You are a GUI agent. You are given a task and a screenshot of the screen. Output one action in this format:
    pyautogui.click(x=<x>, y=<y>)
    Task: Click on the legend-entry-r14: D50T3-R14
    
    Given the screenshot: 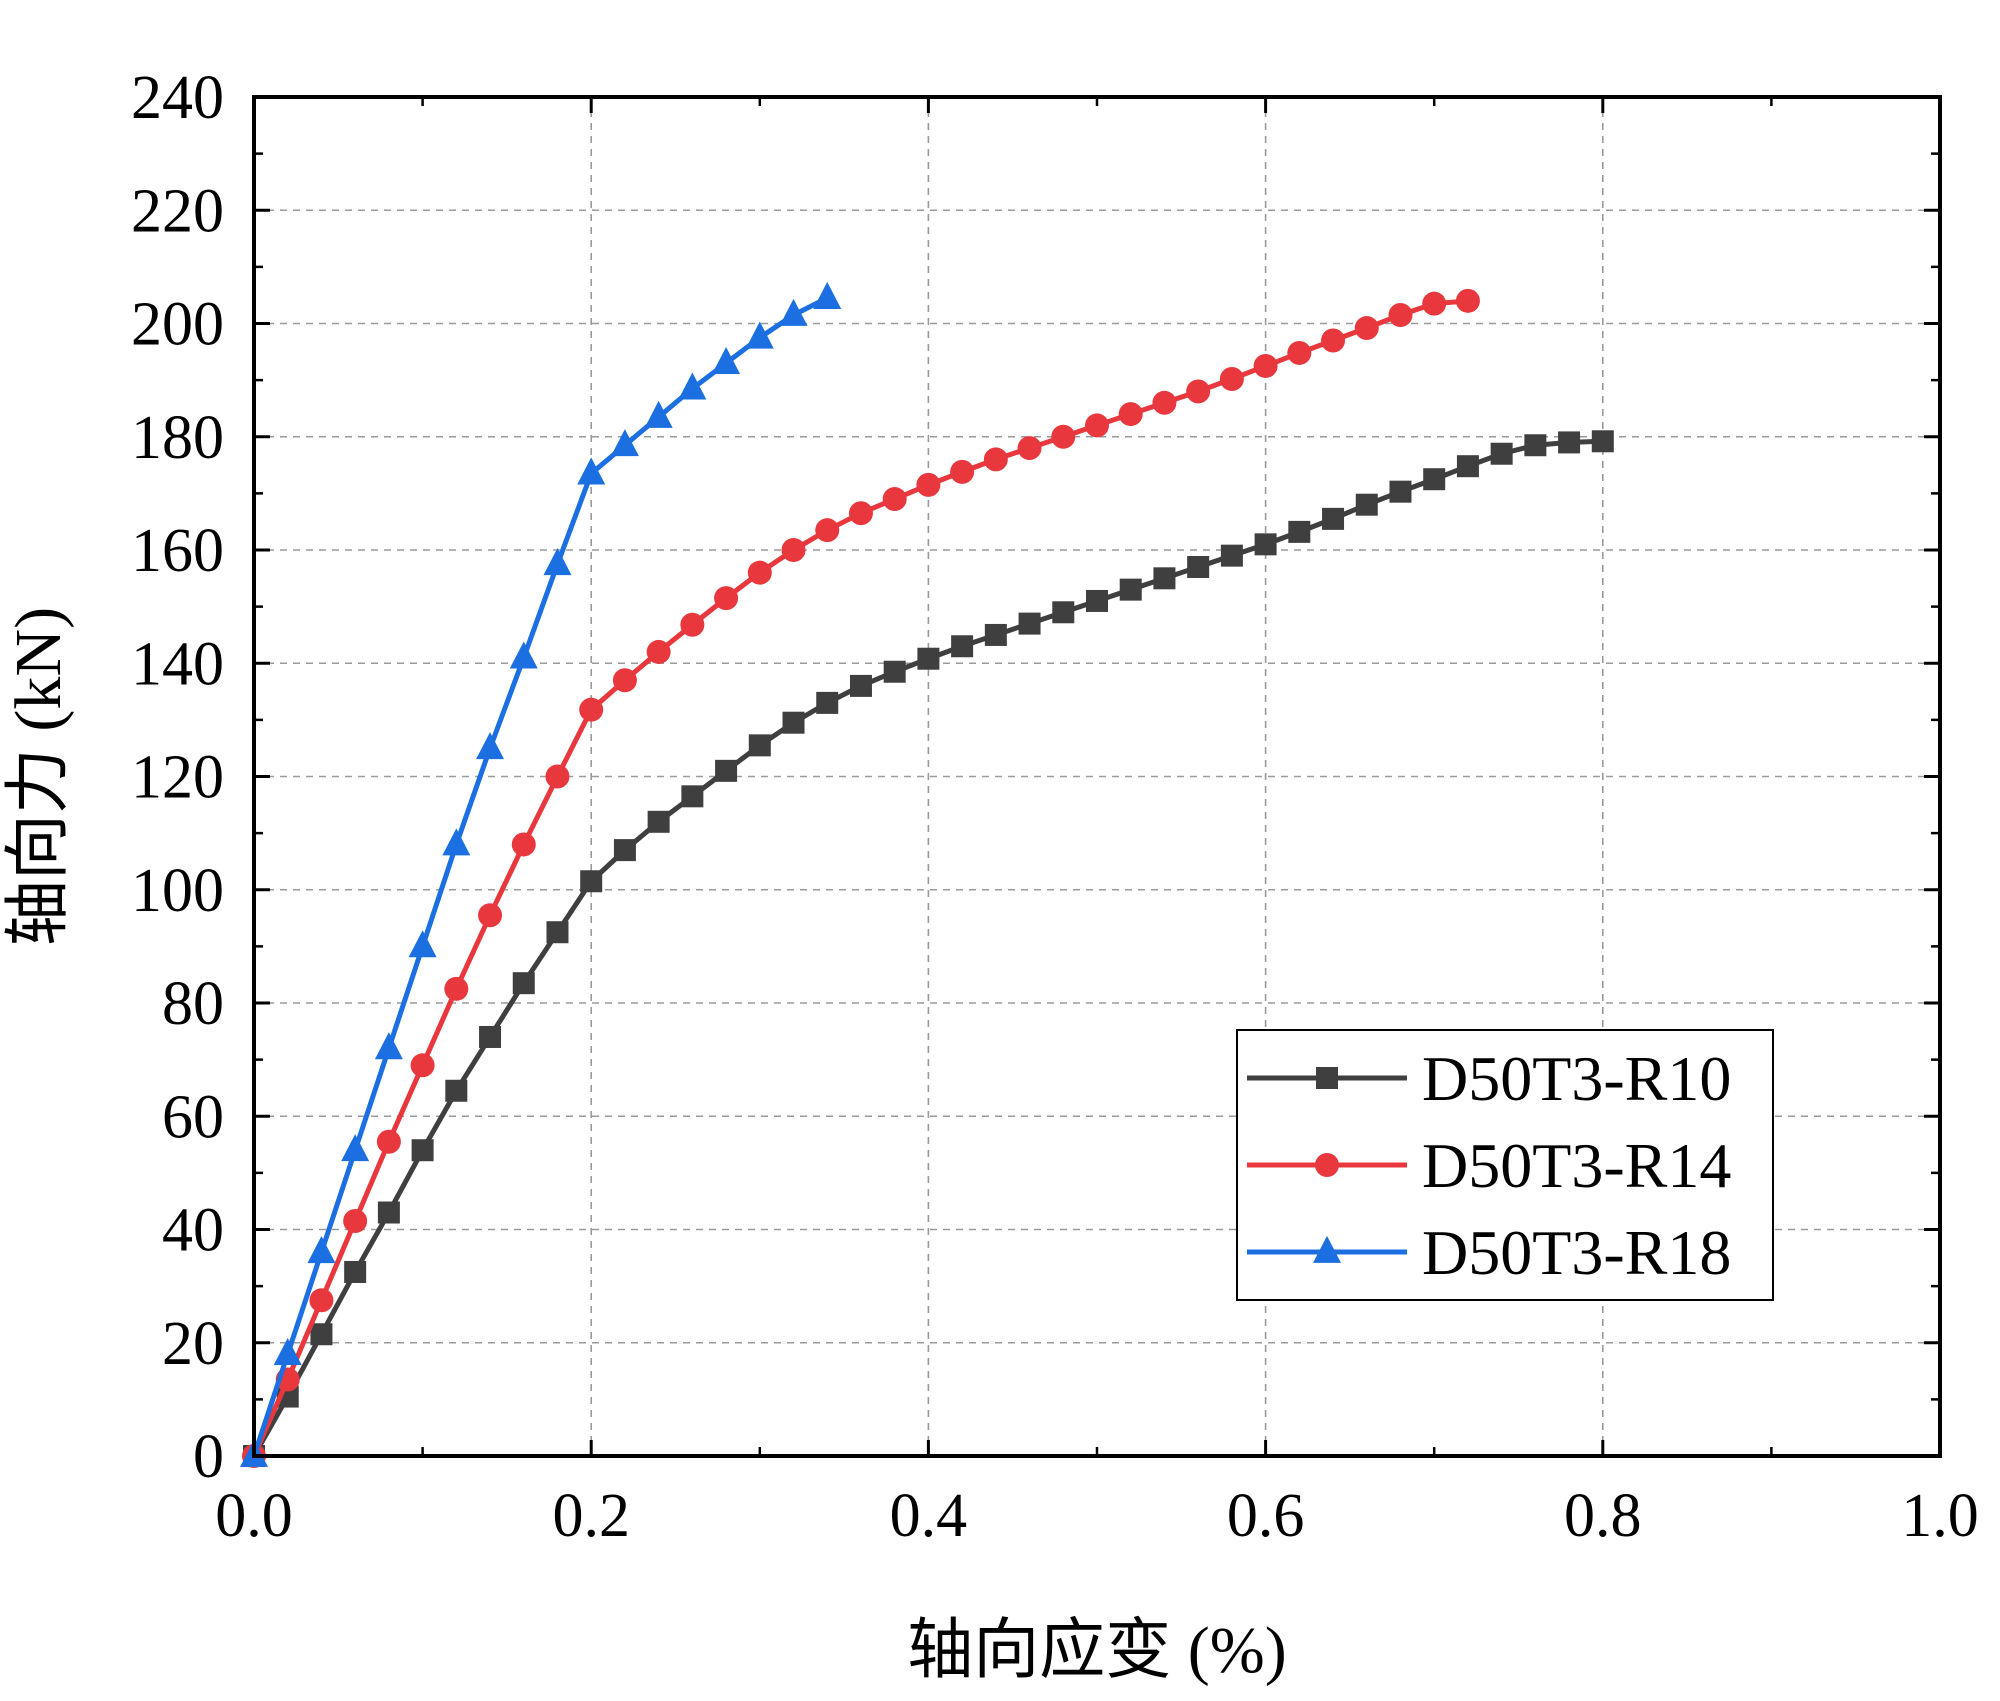 What is the action you would take?
    pyautogui.click(x=1489, y=1165)
    